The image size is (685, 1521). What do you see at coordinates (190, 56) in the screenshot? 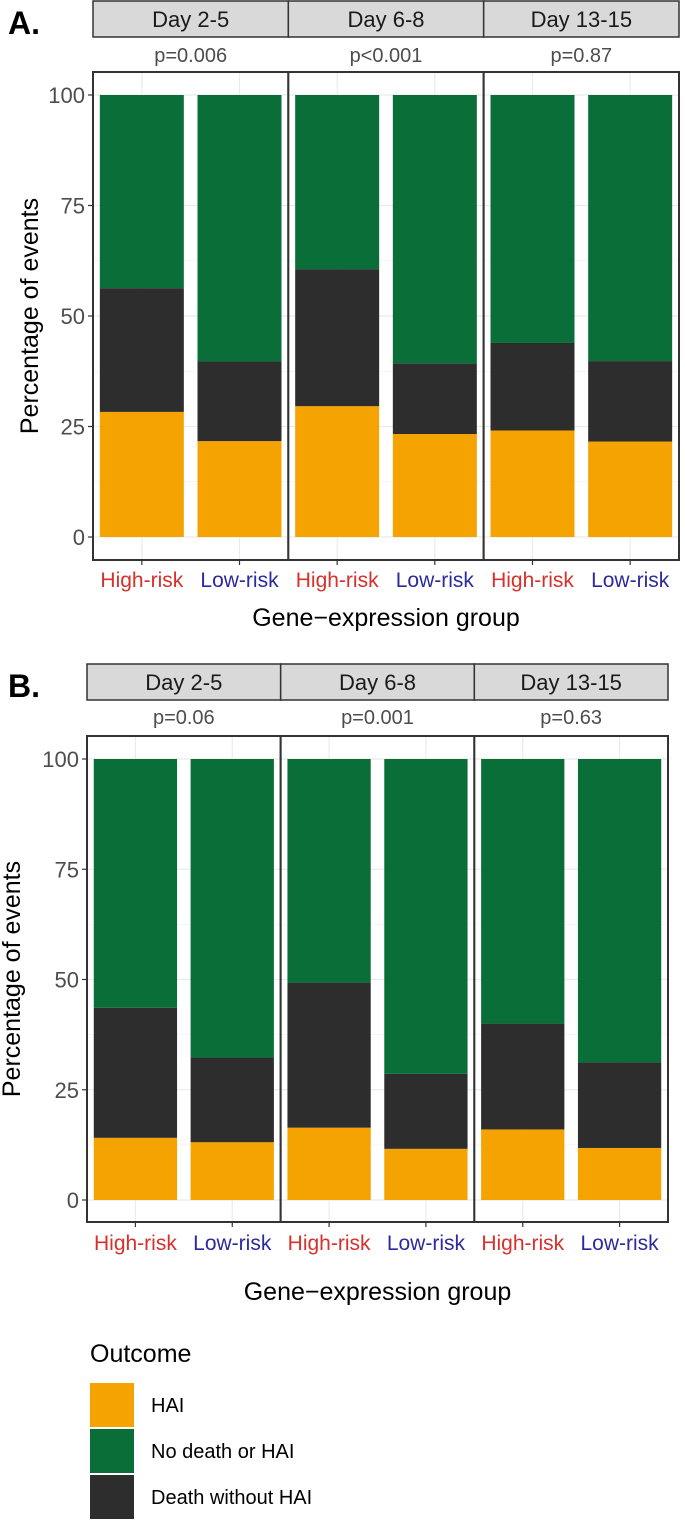
I see `panel-a-pvalue-day-2-5: p=0.006` at bounding box center [190, 56].